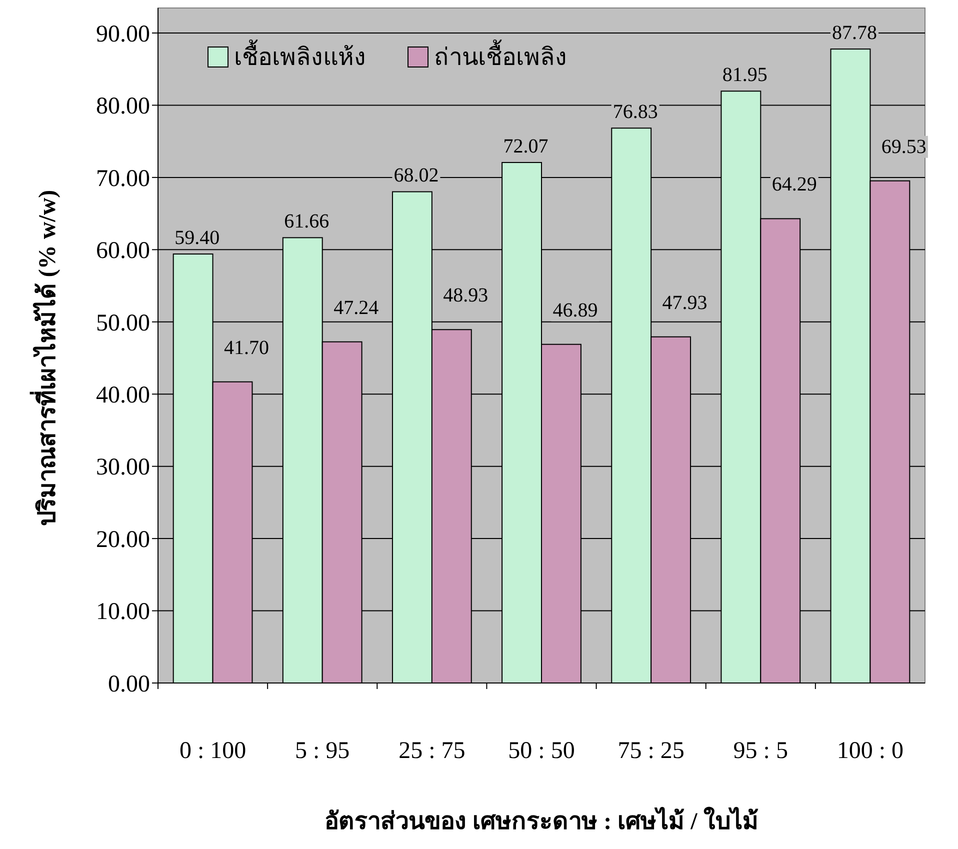 The width and height of the screenshot is (958, 849). Describe the element at coordinates (123, 539) in the screenshot. I see `y-tick-label: 20.00` at that location.